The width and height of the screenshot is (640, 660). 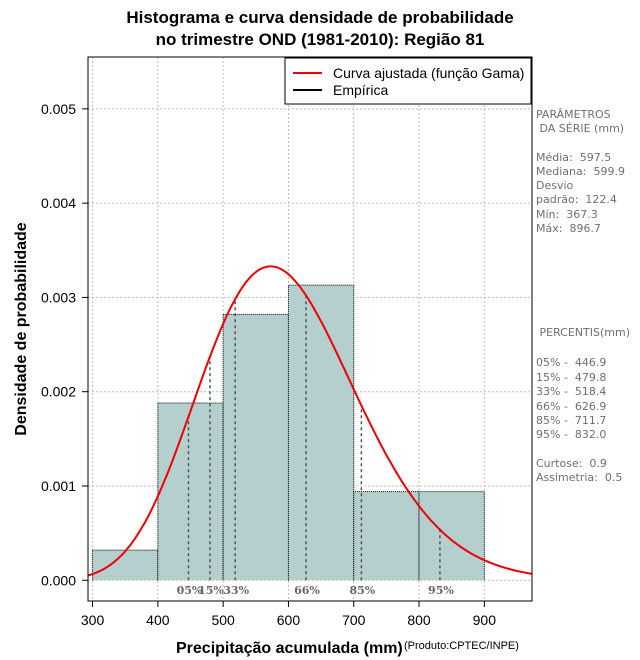 I want to click on legend-box, so click(x=408, y=81).